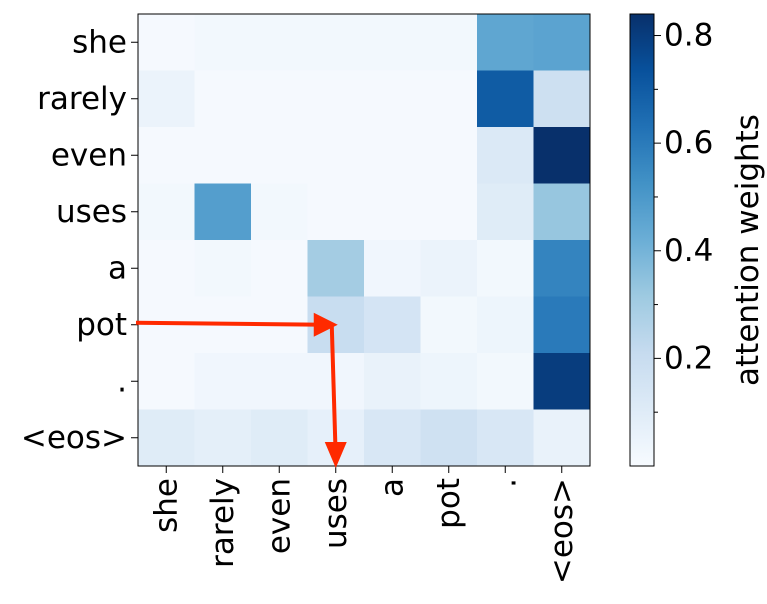 The image size is (767, 604). I want to click on x-tick-label: even, so click(279, 516).